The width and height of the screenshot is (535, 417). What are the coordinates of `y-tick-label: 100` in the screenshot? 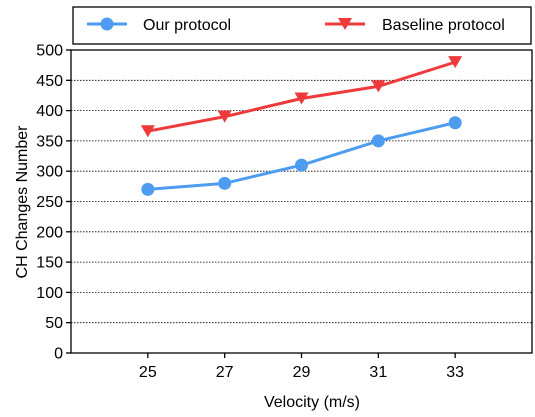 It's located at (49, 293).